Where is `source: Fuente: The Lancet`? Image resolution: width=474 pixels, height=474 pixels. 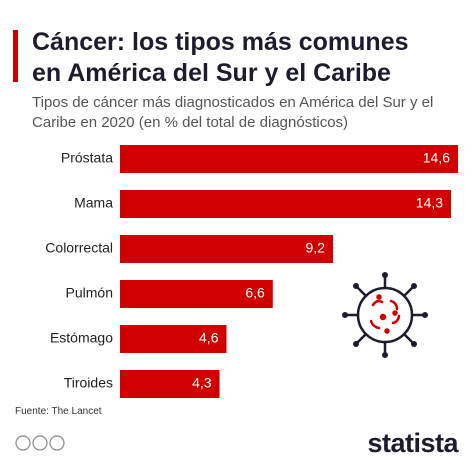 source: Fuente: The Lancet is located at coordinates (58, 411).